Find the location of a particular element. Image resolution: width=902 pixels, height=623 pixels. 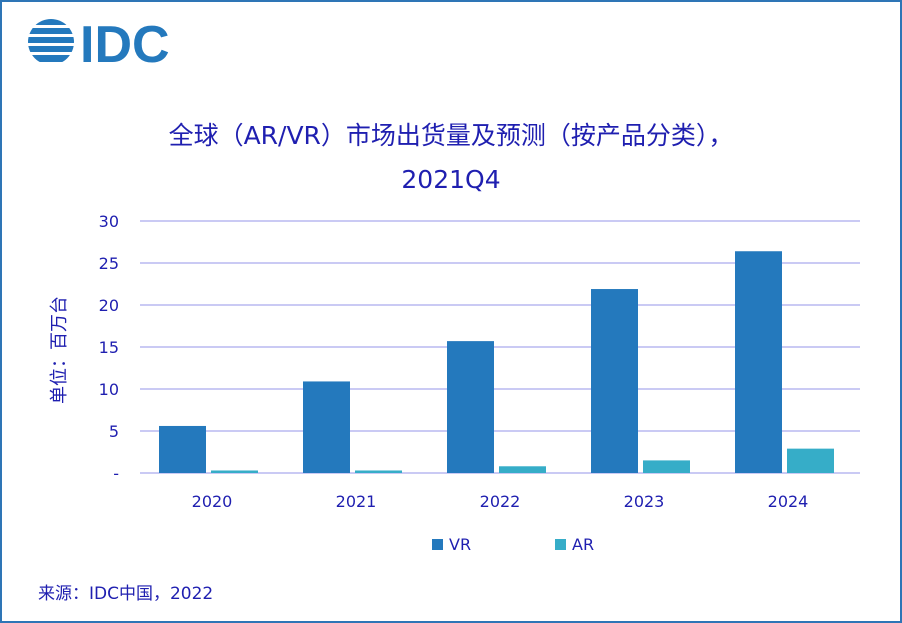

x-tick-label: 2021 is located at coordinates (356, 501).